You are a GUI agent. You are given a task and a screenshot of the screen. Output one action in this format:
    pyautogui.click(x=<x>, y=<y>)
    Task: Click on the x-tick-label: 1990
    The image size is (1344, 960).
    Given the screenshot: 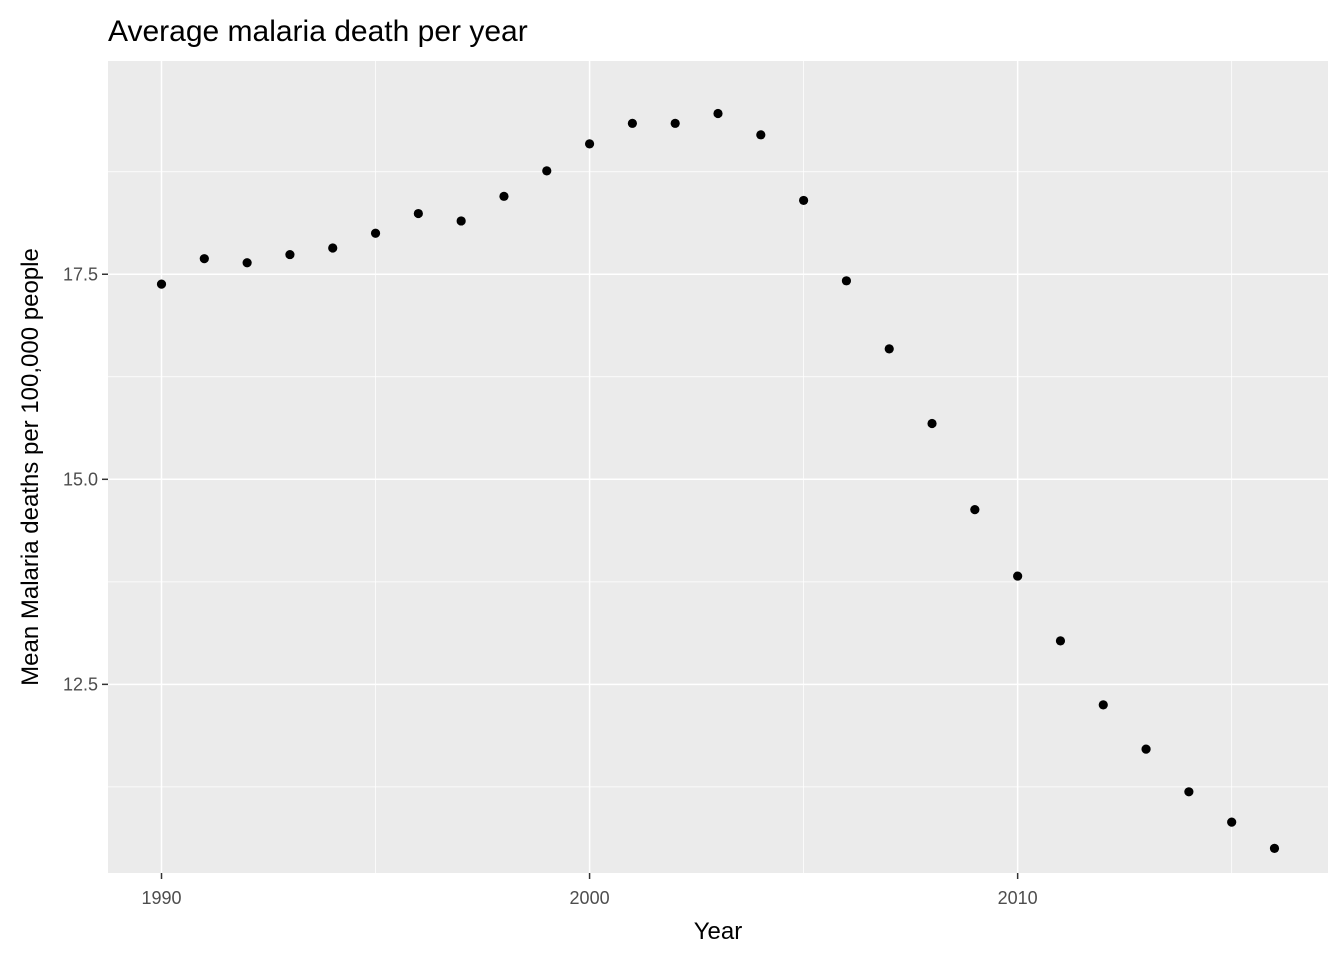 What is the action you would take?
    pyautogui.click(x=161, y=898)
    